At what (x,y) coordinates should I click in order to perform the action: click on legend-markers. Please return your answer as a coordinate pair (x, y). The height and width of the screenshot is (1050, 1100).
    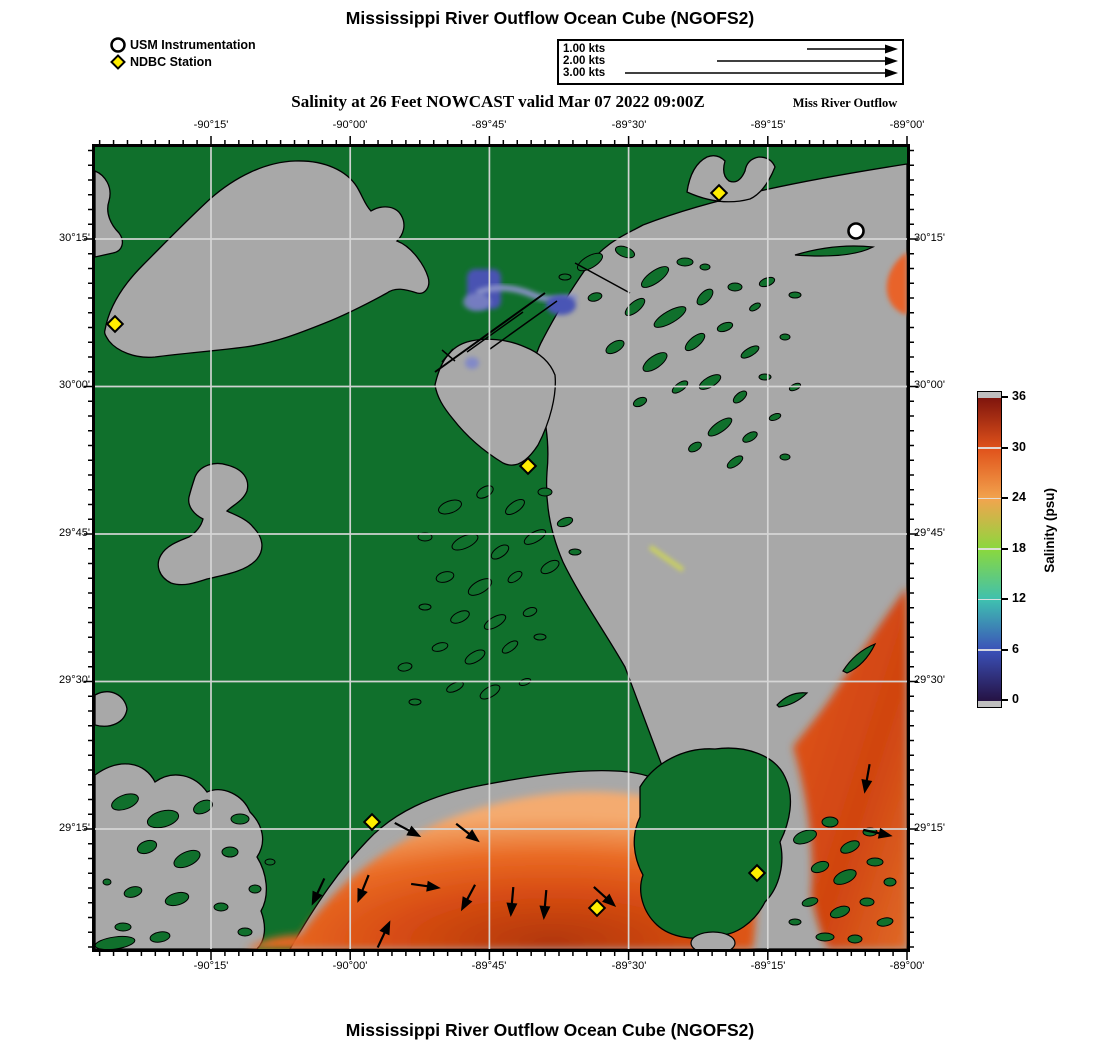
    Looking at the image, I should click on (118, 53).